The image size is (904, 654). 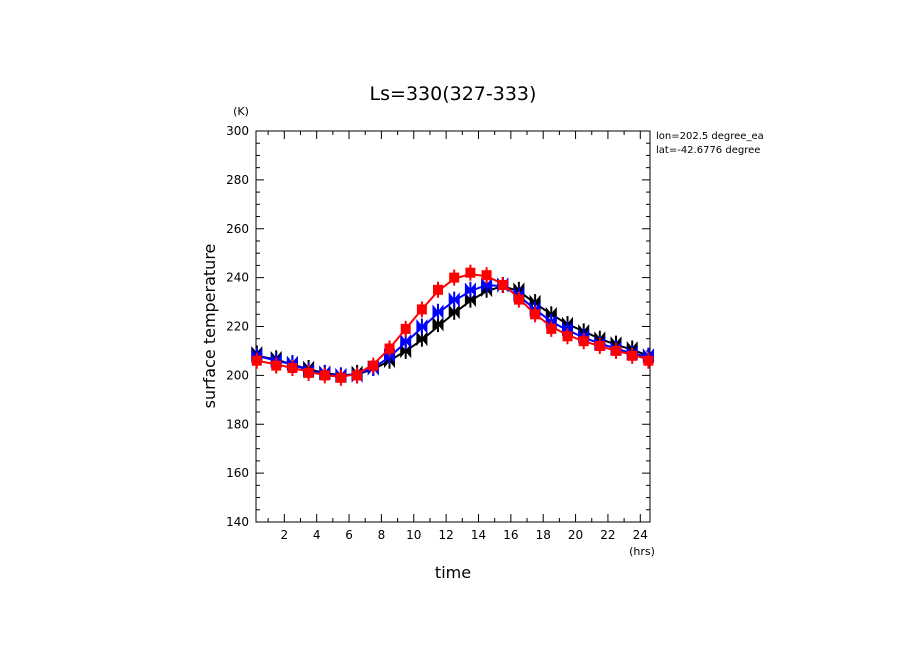 What do you see at coordinates (575, 535) in the screenshot?
I see `x-tick-label: 20` at bounding box center [575, 535].